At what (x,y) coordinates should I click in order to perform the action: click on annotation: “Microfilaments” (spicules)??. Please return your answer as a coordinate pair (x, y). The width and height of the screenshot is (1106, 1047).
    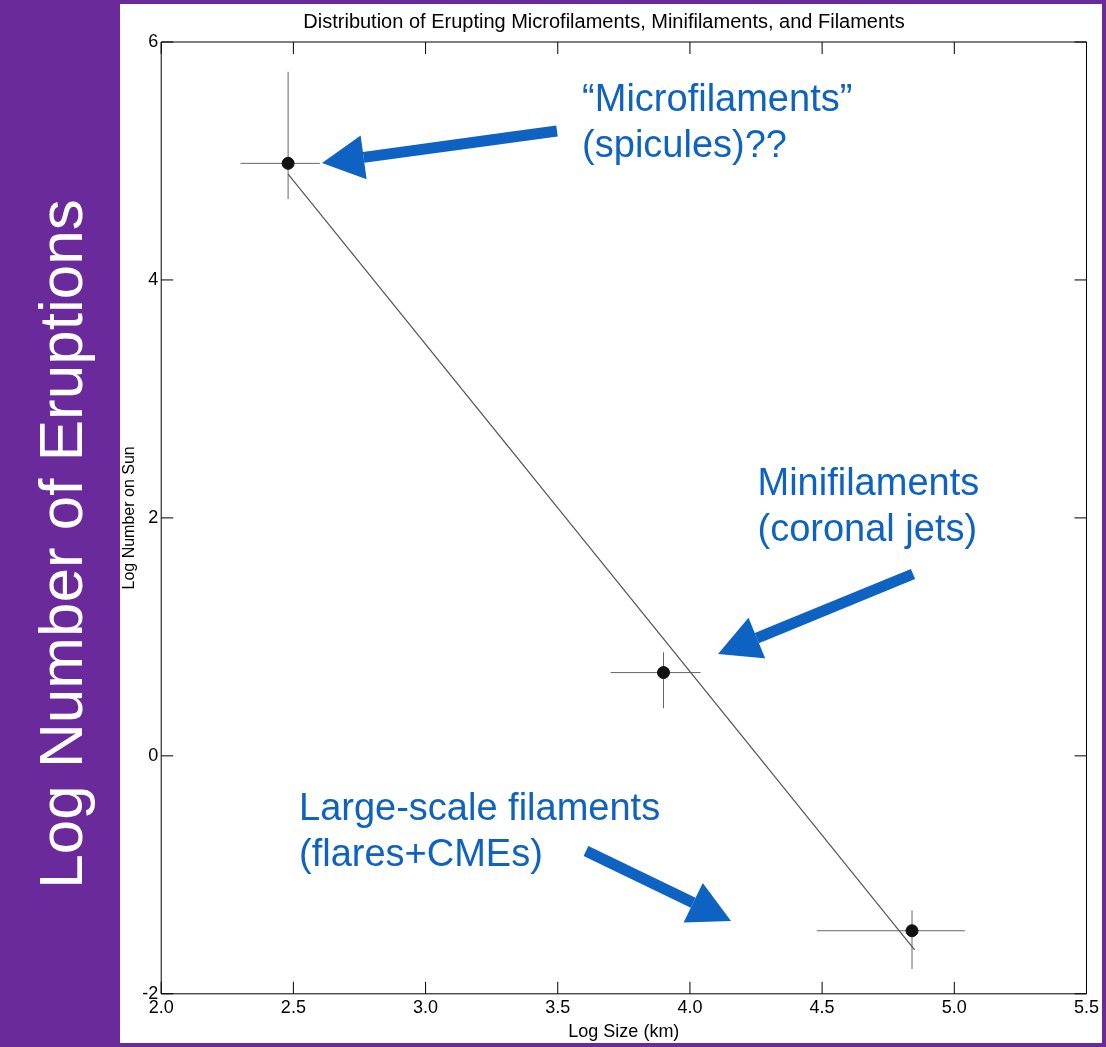
    Looking at the image, I should click on (717, 122).